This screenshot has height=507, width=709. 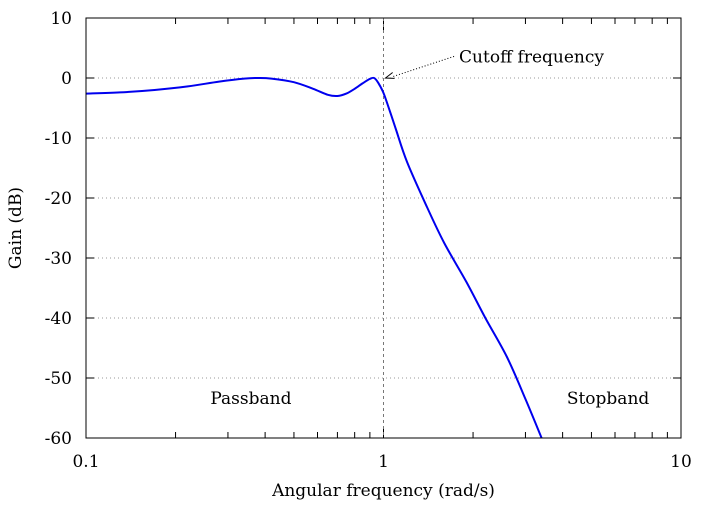 What do you see at coordinates (681, 462) in the screenshot?
I see `x-tick-label: 10` at bounding box center [681, 462].